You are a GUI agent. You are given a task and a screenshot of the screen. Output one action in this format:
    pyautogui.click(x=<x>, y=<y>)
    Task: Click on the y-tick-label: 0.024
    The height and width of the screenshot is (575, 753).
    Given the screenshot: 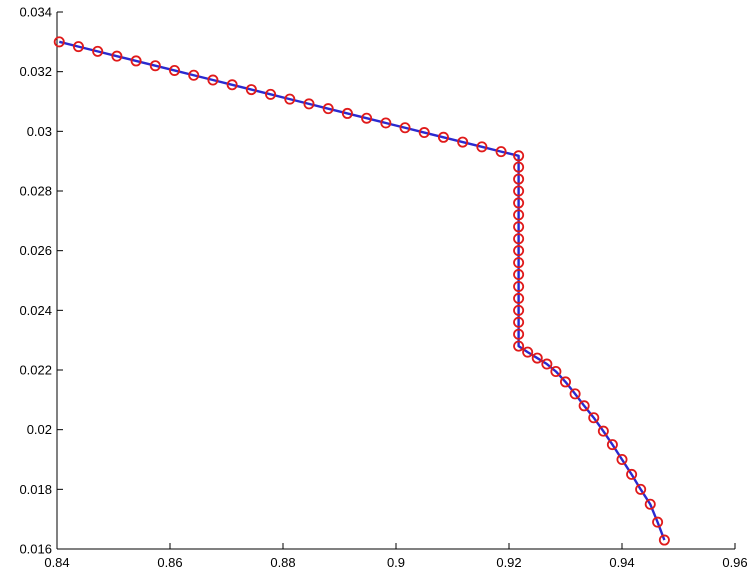 What is the action you would take?
    pyautogui.click(x=35, y=310)
    